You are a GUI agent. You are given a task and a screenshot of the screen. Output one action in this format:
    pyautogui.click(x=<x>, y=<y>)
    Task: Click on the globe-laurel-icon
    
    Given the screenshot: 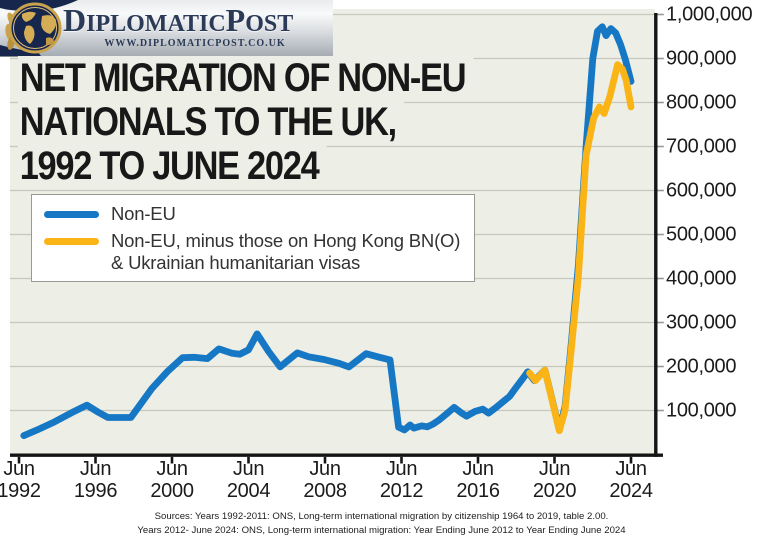 What is the action you would take?
    pyautogui.click(x=39, y=28)
    